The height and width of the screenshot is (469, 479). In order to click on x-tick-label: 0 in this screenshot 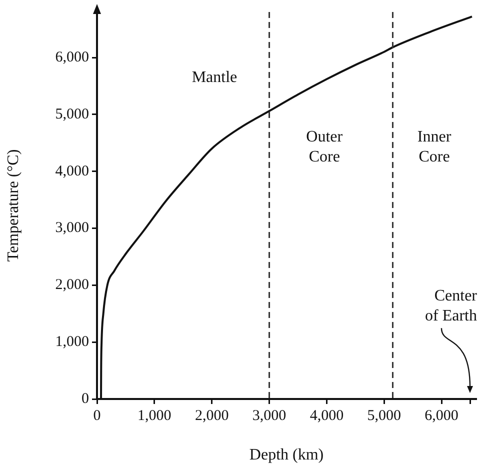, I will do `click(97, 416)`.